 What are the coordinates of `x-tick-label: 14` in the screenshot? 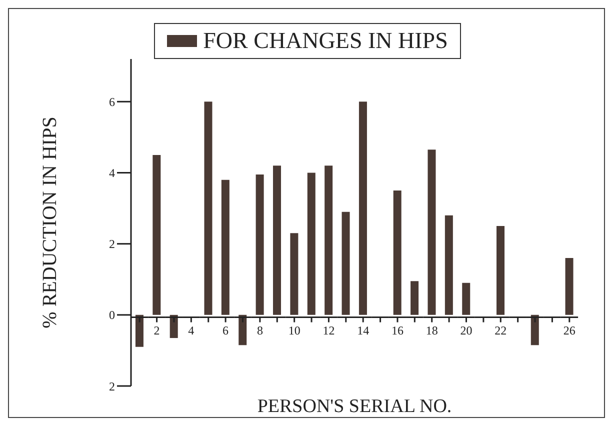 It's located at (363, 330).